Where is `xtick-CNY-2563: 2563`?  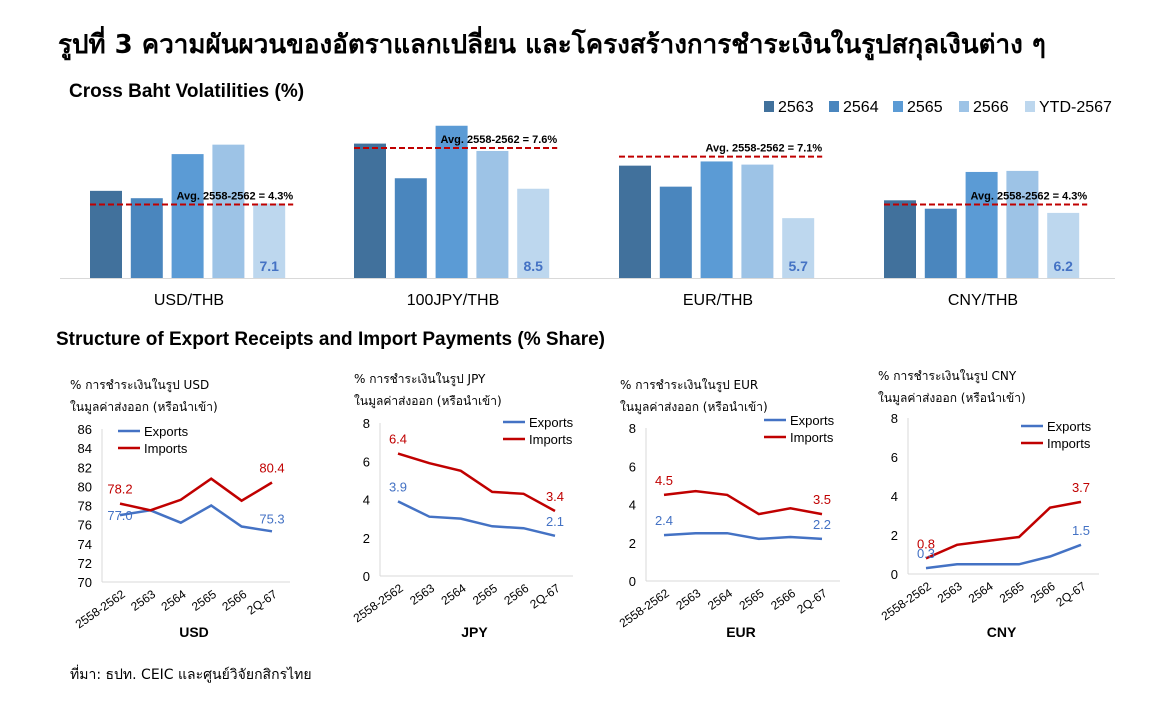 xtick-CNY-2563: 2563 is located at coordinates (950, 592).